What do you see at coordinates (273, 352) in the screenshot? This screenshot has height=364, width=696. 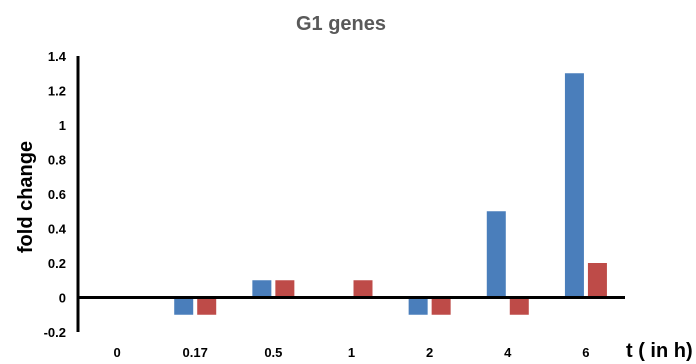 I see `x-tick-label: 0.5` at bounding box center [273, 352].